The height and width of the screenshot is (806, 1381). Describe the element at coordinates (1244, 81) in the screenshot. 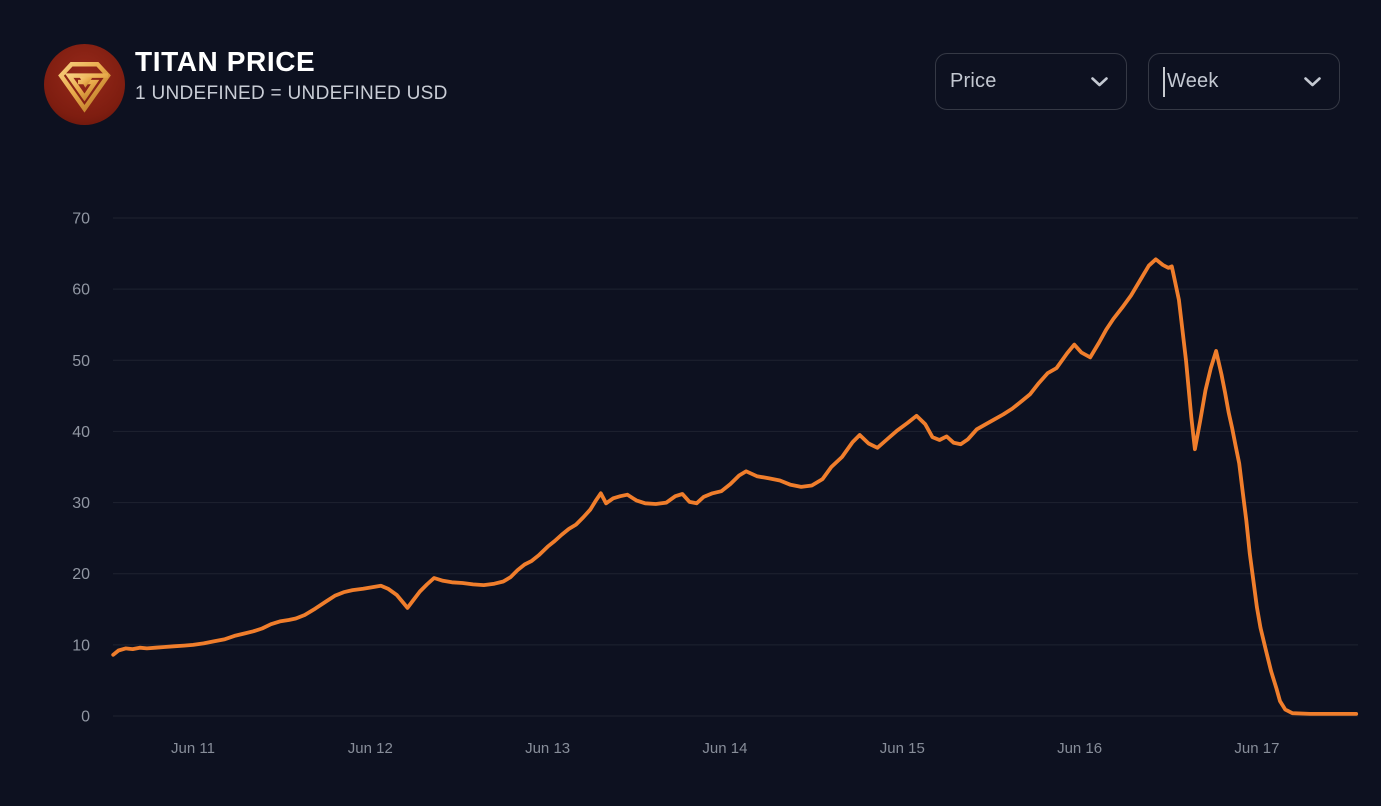

I see `period-dropdown: Week` at that location.